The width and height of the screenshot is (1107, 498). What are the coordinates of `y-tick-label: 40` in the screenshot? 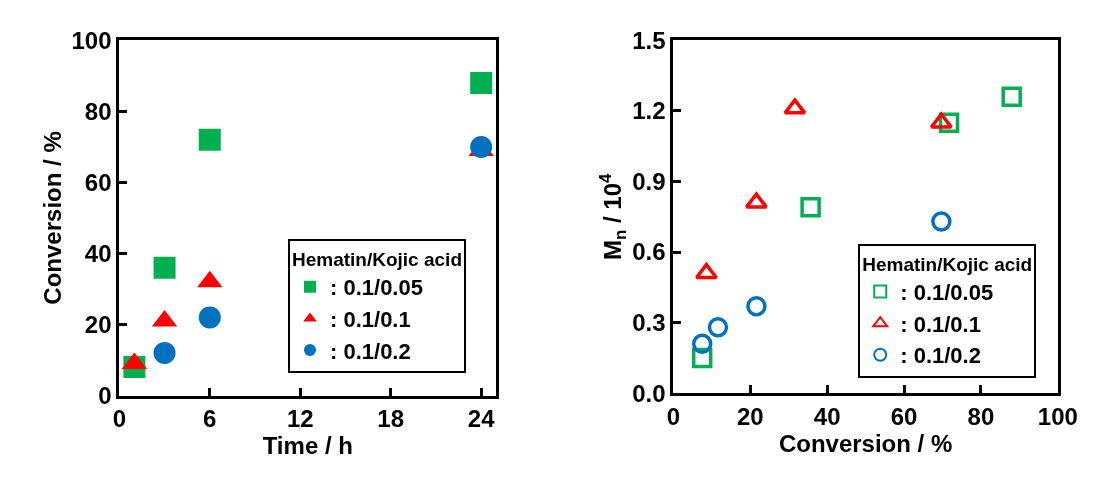 It's located at (98, 253).